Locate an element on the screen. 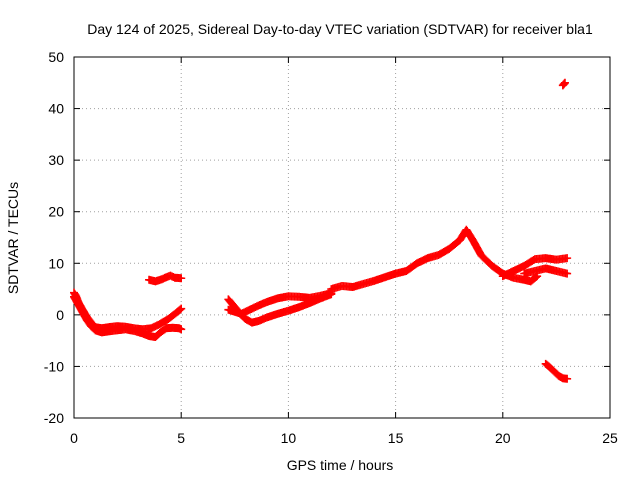 The height and width of the screenshot is (480, 640). y-tick-label: 0 is located at coordinates (60, 315).